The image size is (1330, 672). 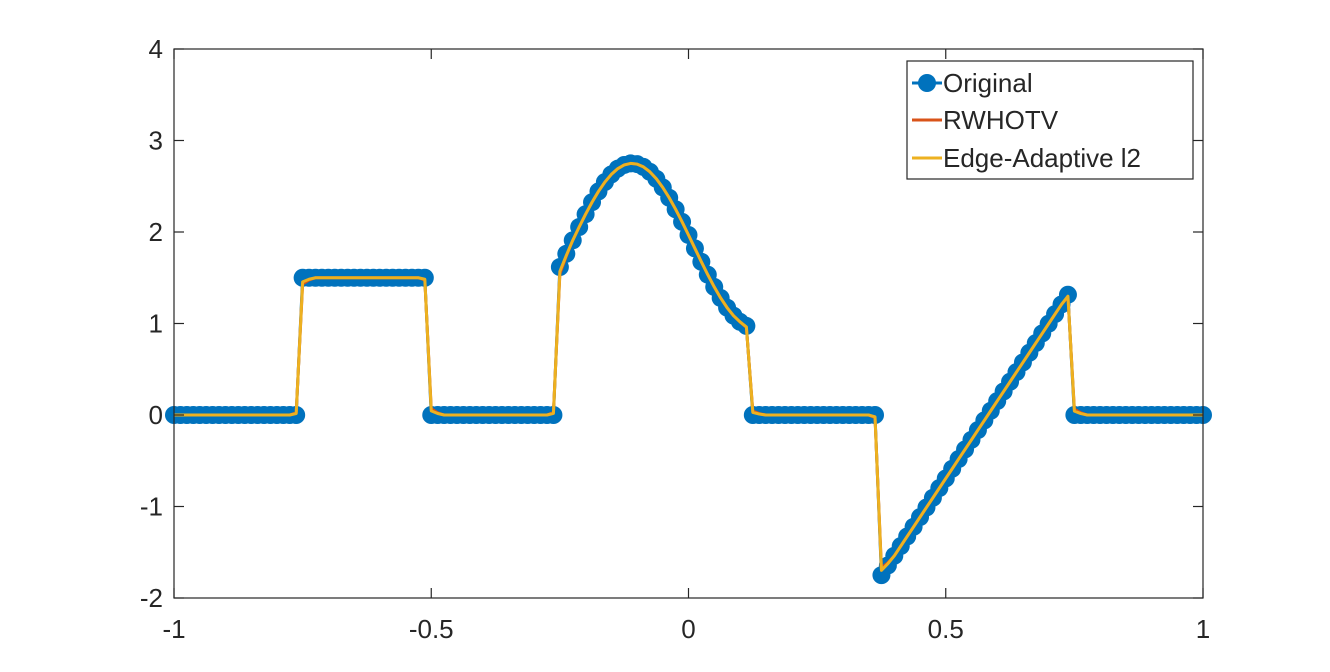 I want to click on y-tick-label: 0, so click(x=156, y=415).